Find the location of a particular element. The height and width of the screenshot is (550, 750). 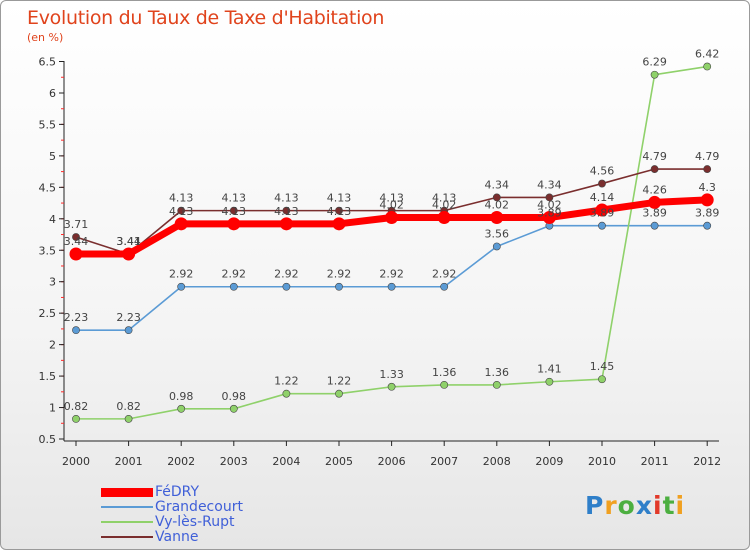

logo-letter: t is located at coordinates (669, 505).